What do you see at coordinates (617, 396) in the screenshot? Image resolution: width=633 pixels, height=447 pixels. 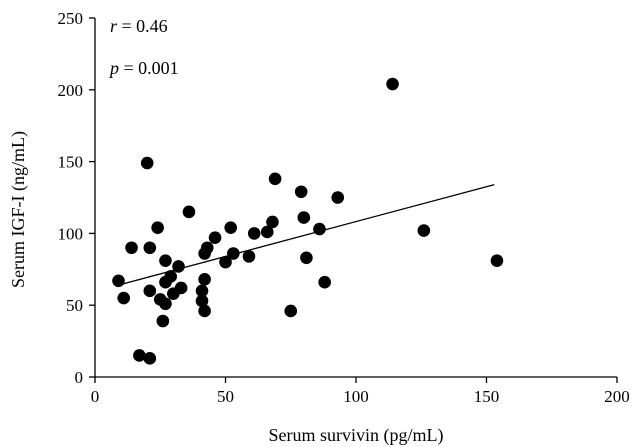 I see `x-tick-label: 200` at bounding box center [617, 396].